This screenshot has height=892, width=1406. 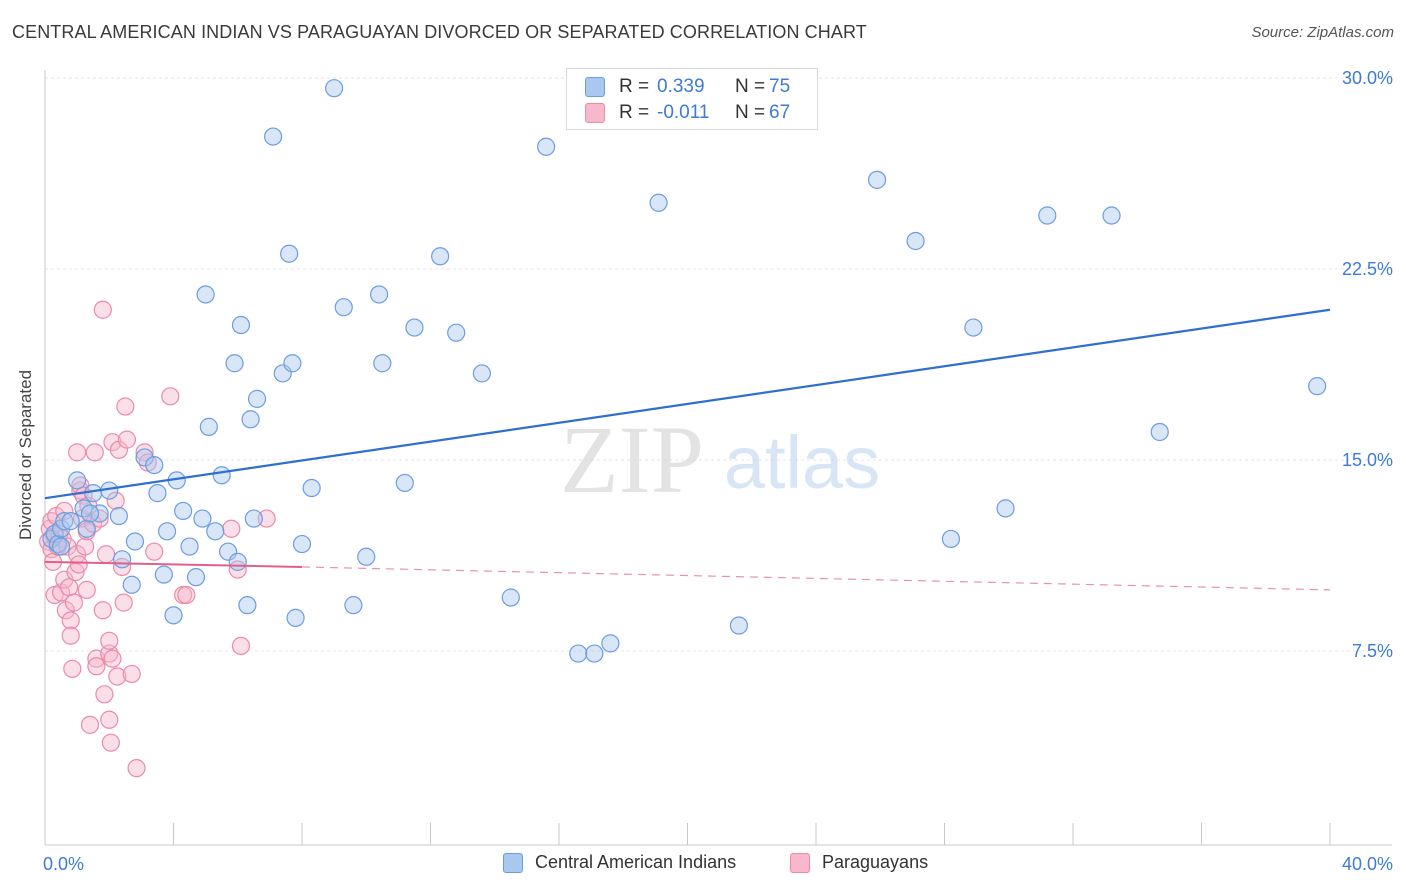 I want to click on legend-item-central-american-indians: Central American Indians, so click(x=619, y=862).